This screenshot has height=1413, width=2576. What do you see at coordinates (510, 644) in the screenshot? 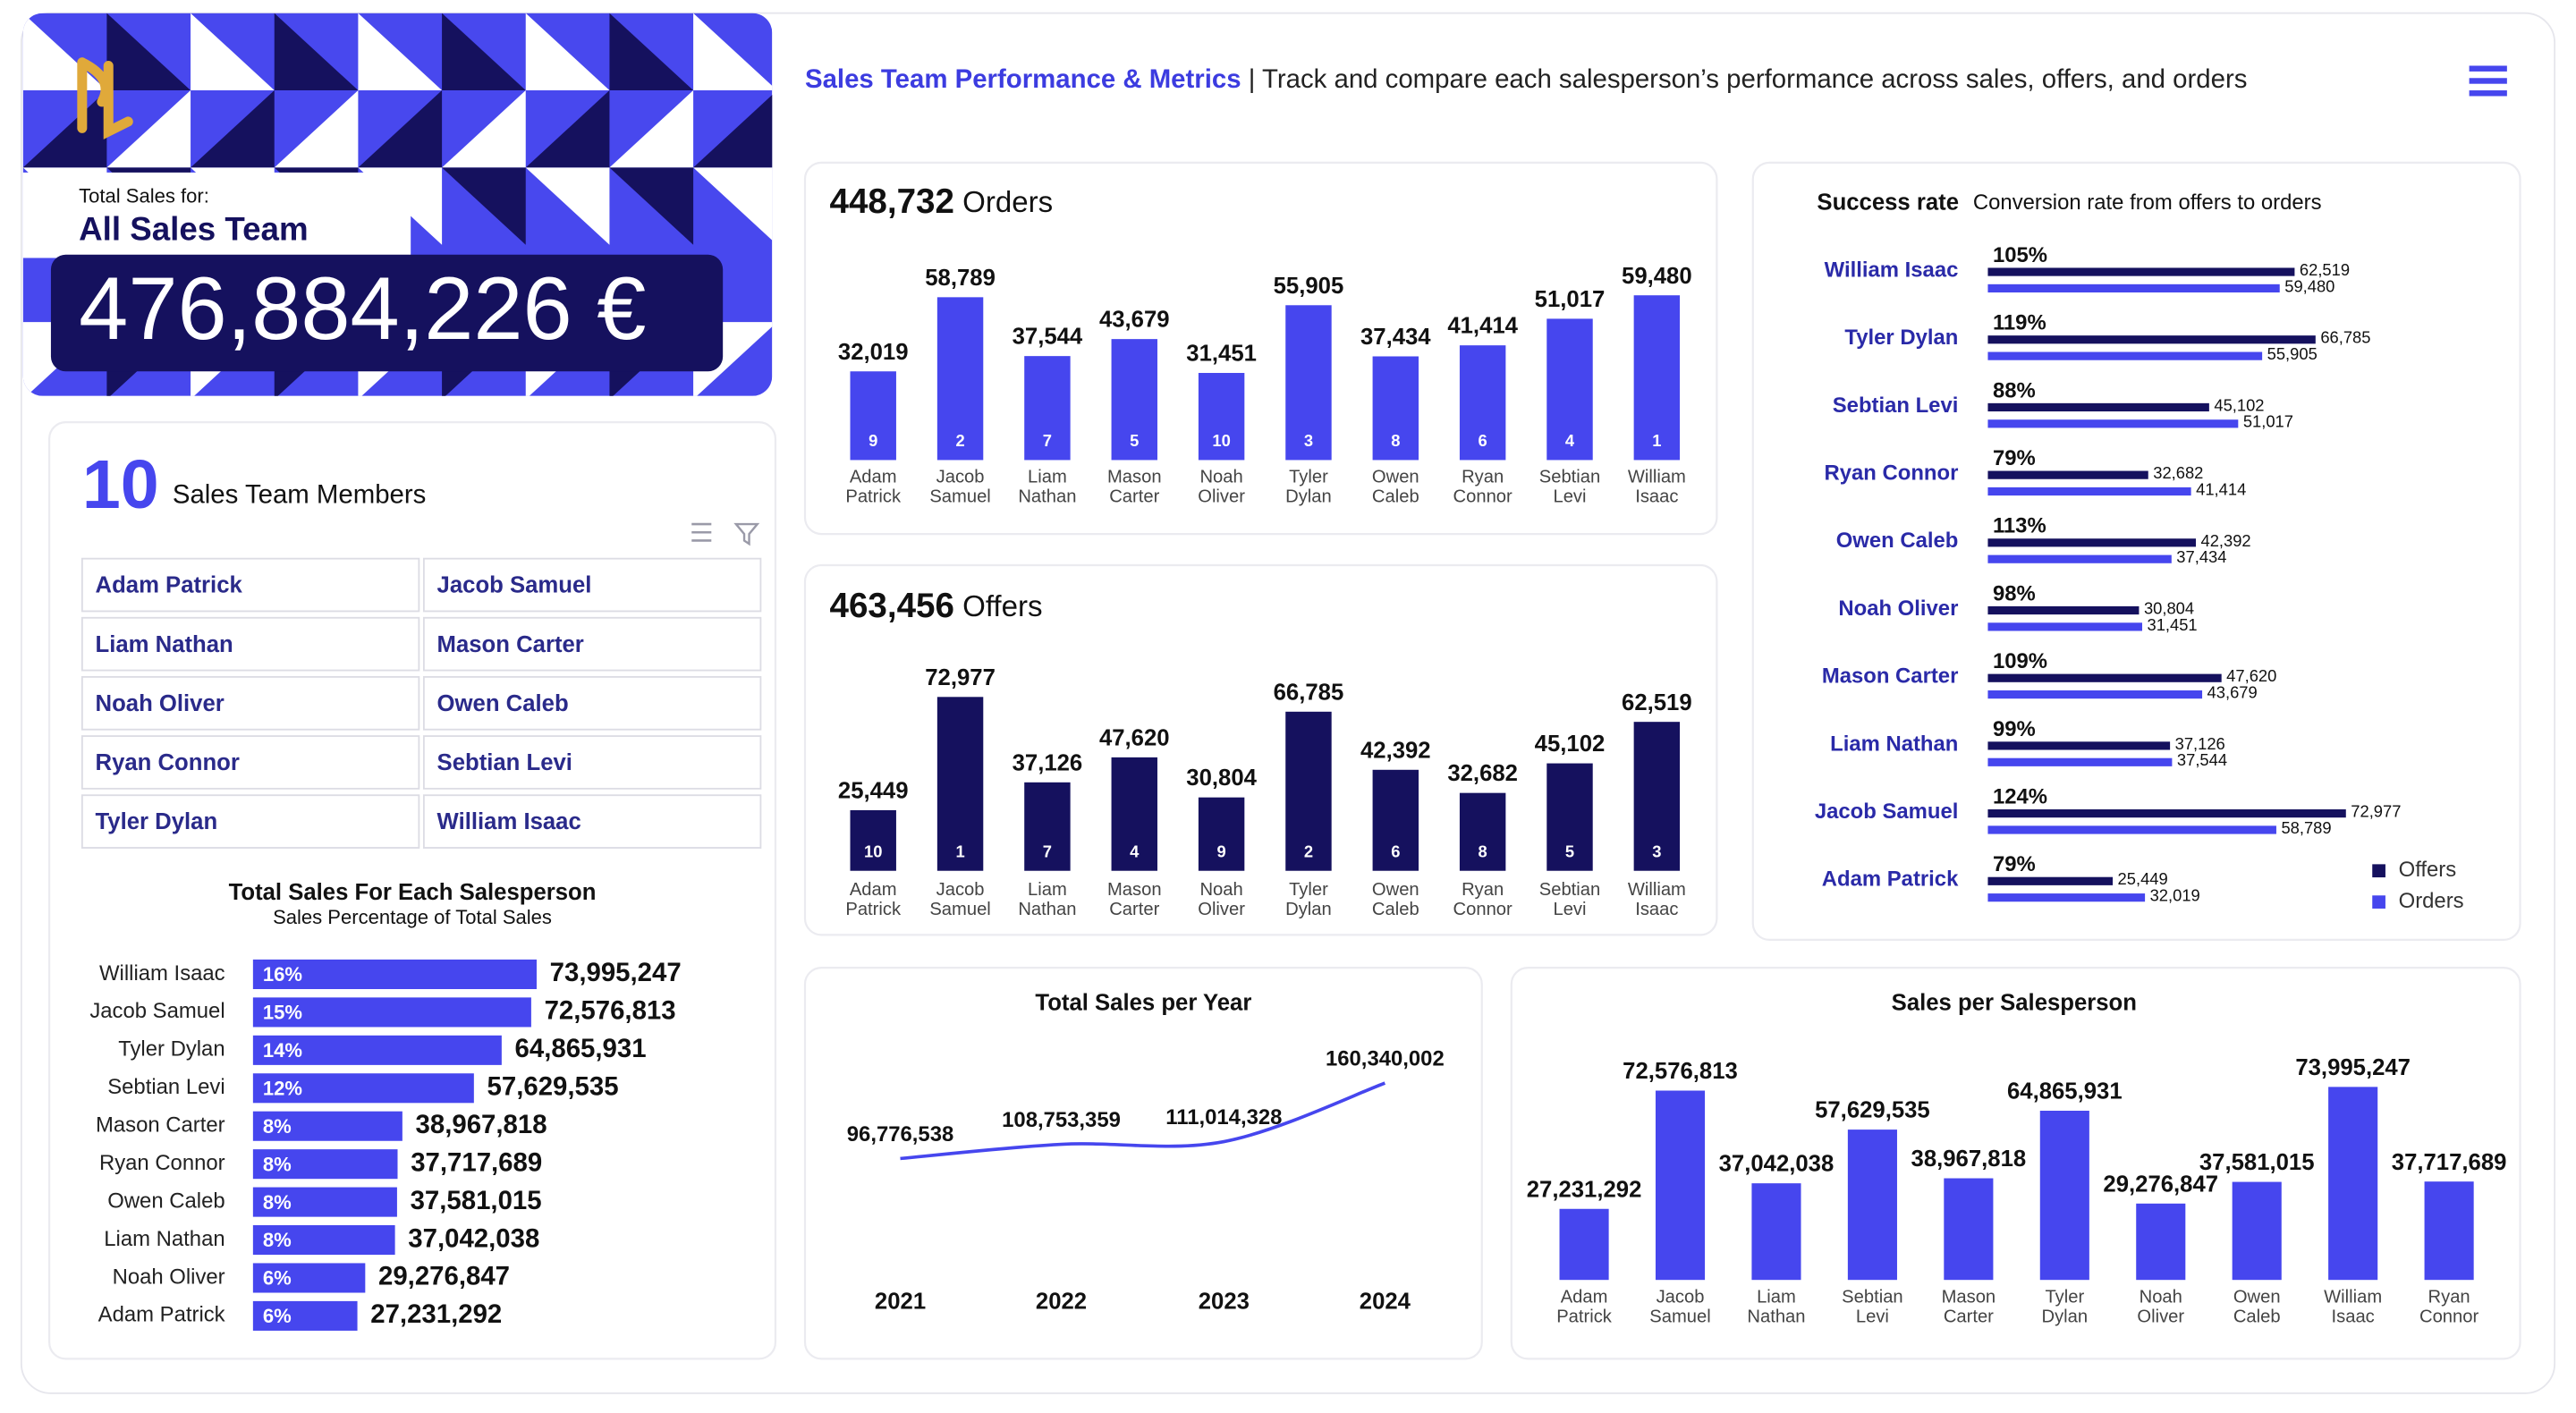
I see `member-name: Mason Carter` at bounding box center [510, 644].